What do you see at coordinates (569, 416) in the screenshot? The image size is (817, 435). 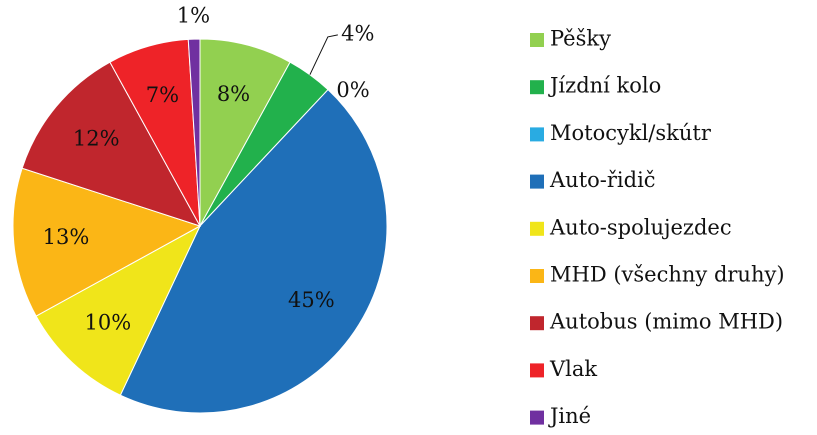 I see `legend-label: Jiné` at bounding box center [569, 416].